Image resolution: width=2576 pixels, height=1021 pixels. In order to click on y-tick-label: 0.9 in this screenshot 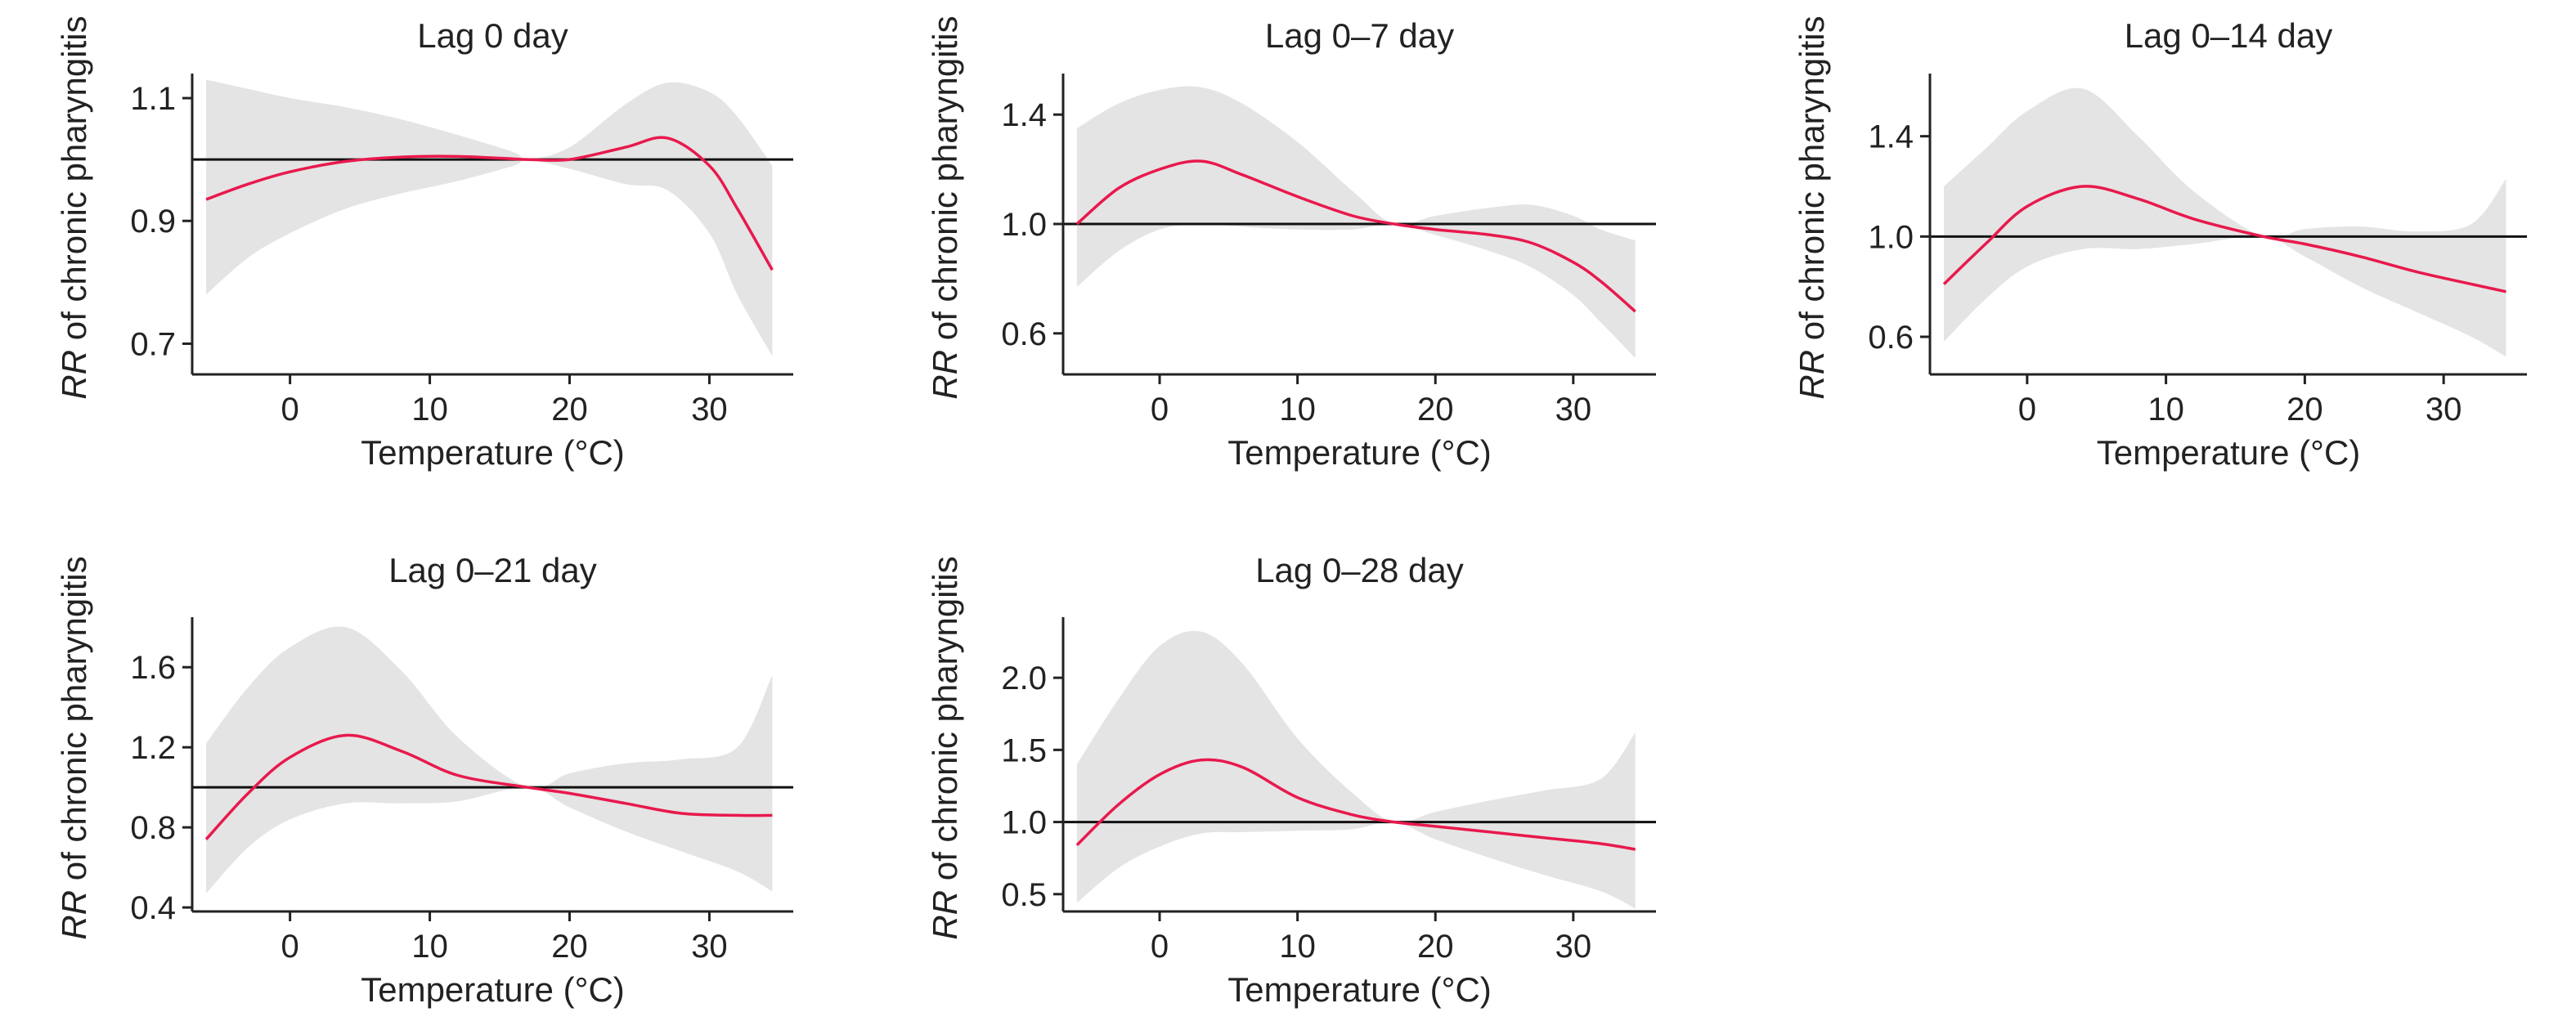, I will do `click(153, 222)`.